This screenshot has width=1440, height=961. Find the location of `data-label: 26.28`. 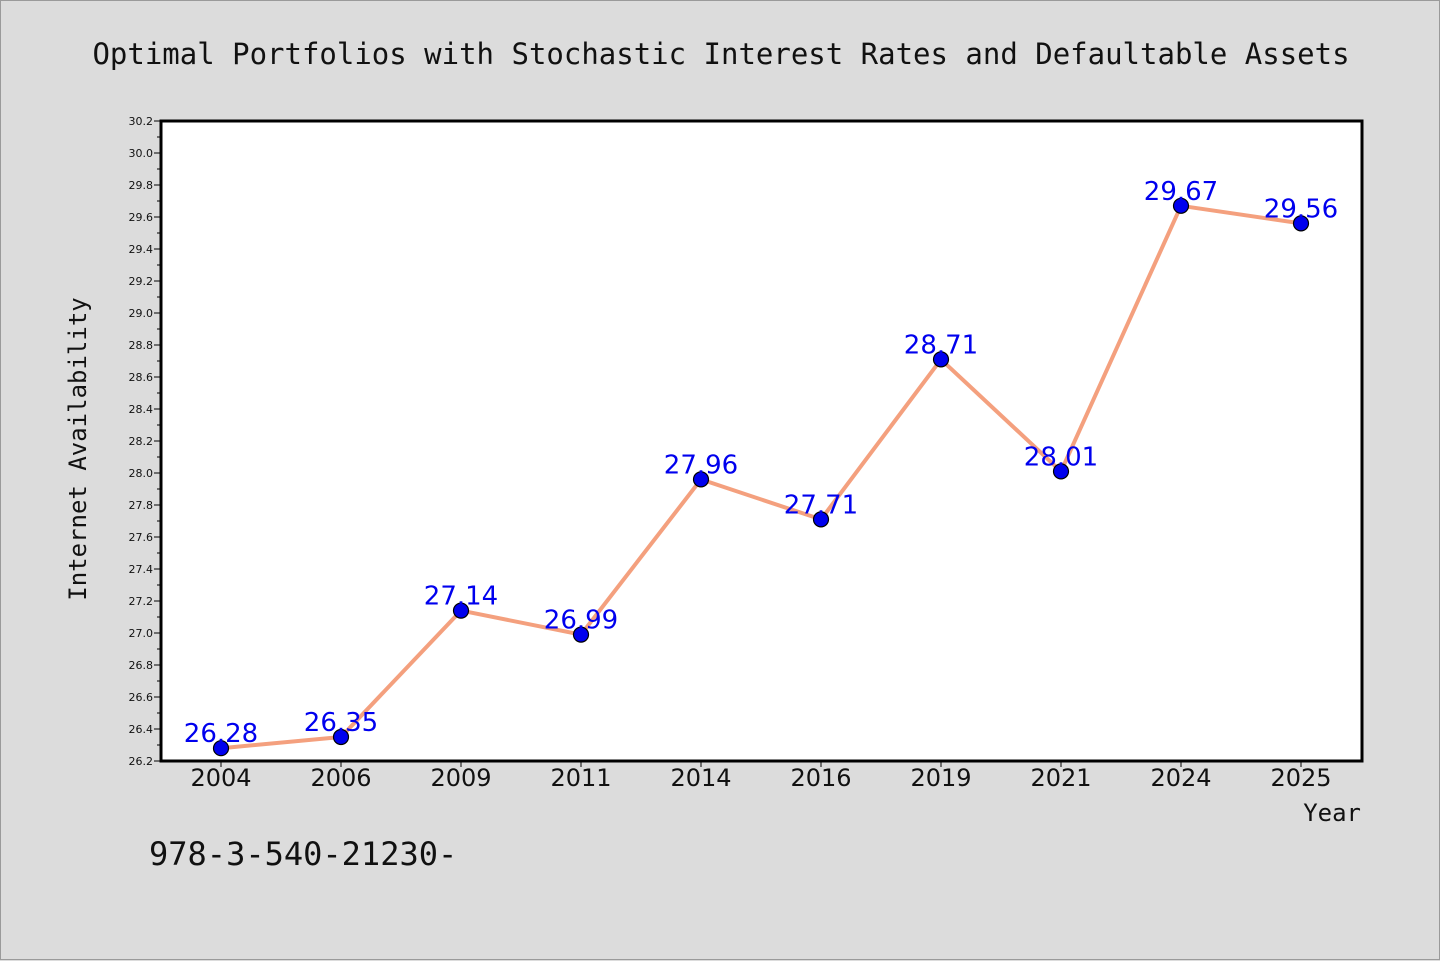

data-label: 26.28 is located at coordinates (221, 734).